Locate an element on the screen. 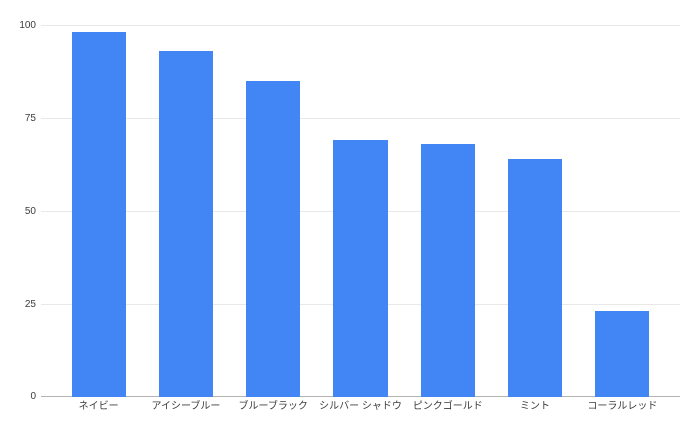  y-tick-label: 0 is located at coordinates (33, 396).